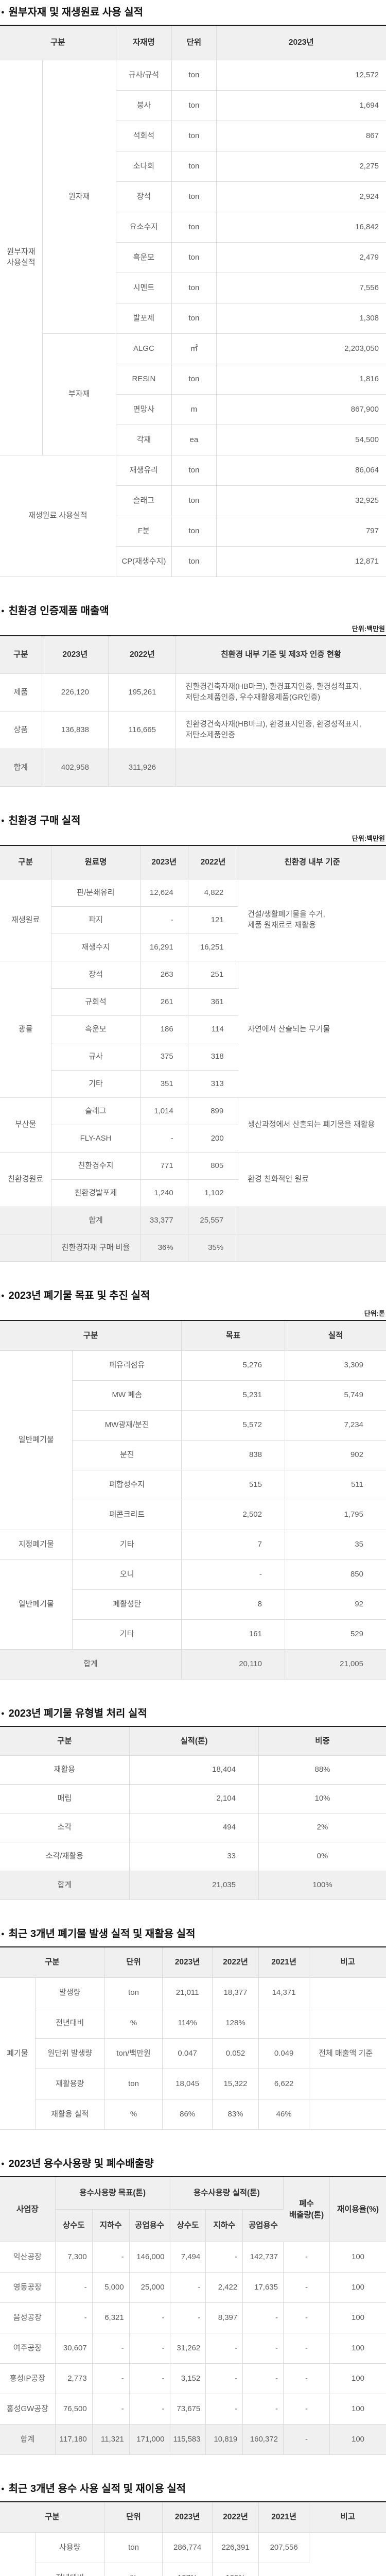  What do you see at coordinates (127, 1515) in the screenshot?
I see `cell: 폐콘크리트` at bounding box center [127, 1515].